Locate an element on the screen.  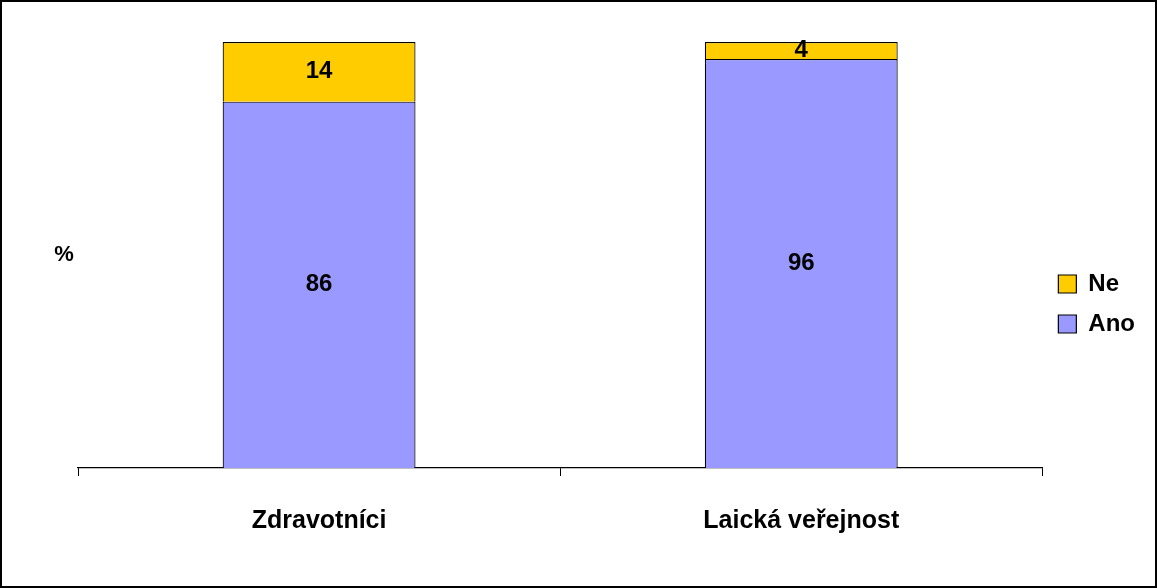
data-label: 86 is located at coordinates (319, 283).